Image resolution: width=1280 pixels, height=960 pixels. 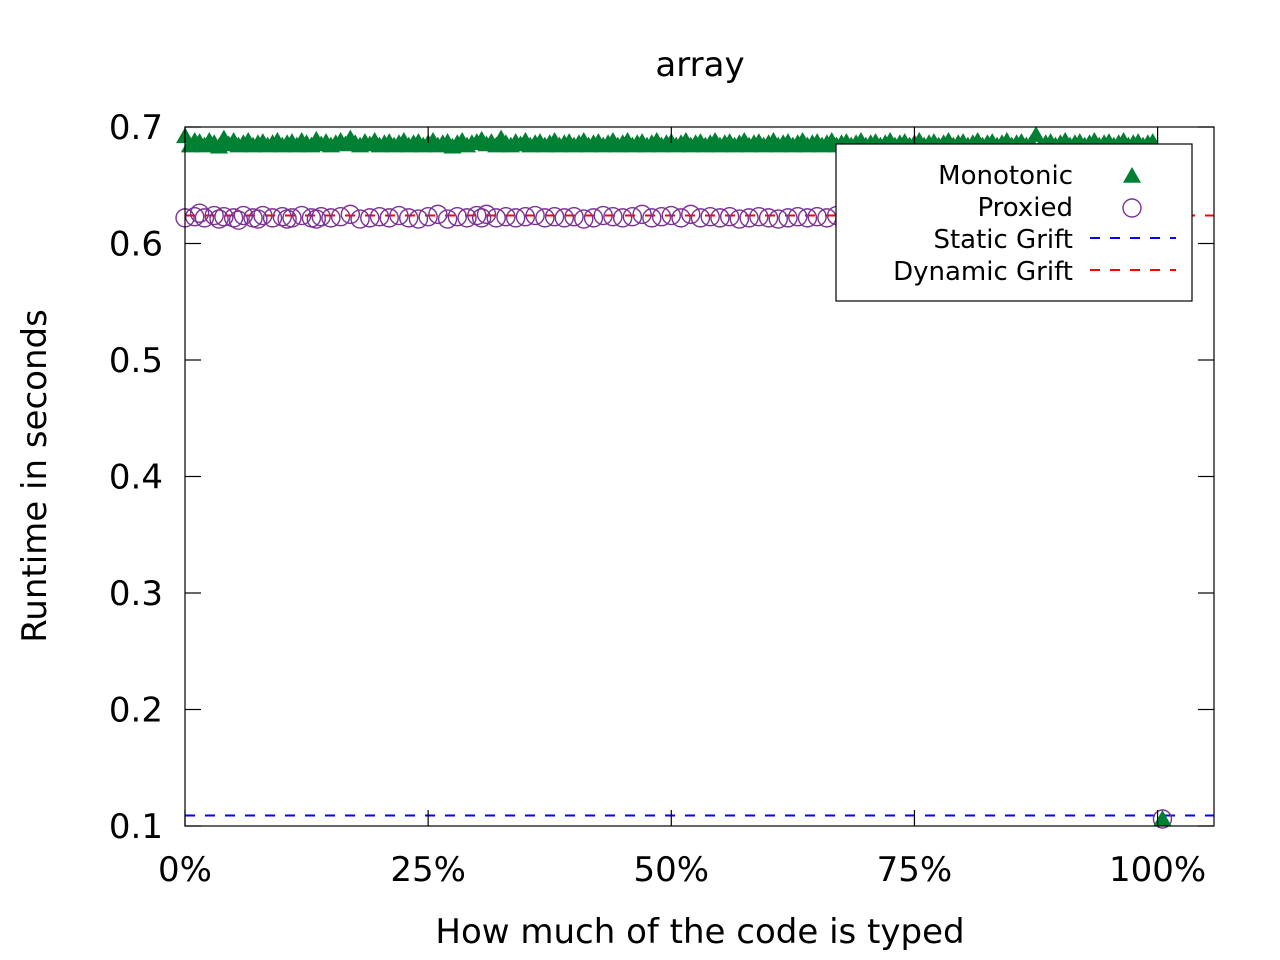 What do you see at coordinates (699, 932) in the screenshot?
I see `x-axis-label: How much of the code is typed` at bounding box center [699, 932].